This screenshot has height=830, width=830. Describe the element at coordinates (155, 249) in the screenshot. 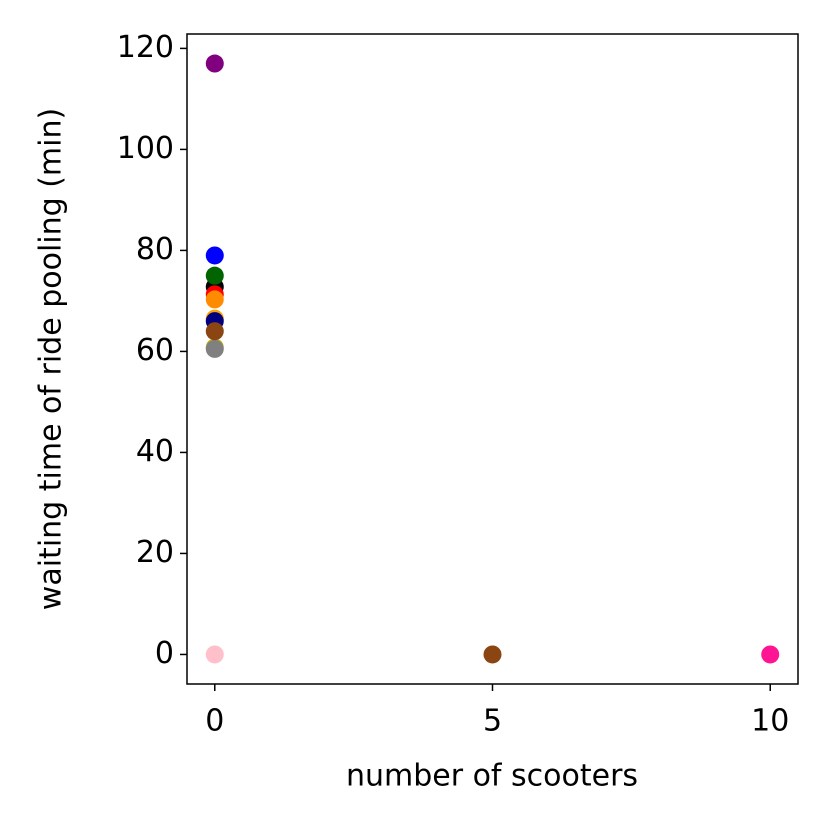

I see `y-tick-label: 80` at that location.